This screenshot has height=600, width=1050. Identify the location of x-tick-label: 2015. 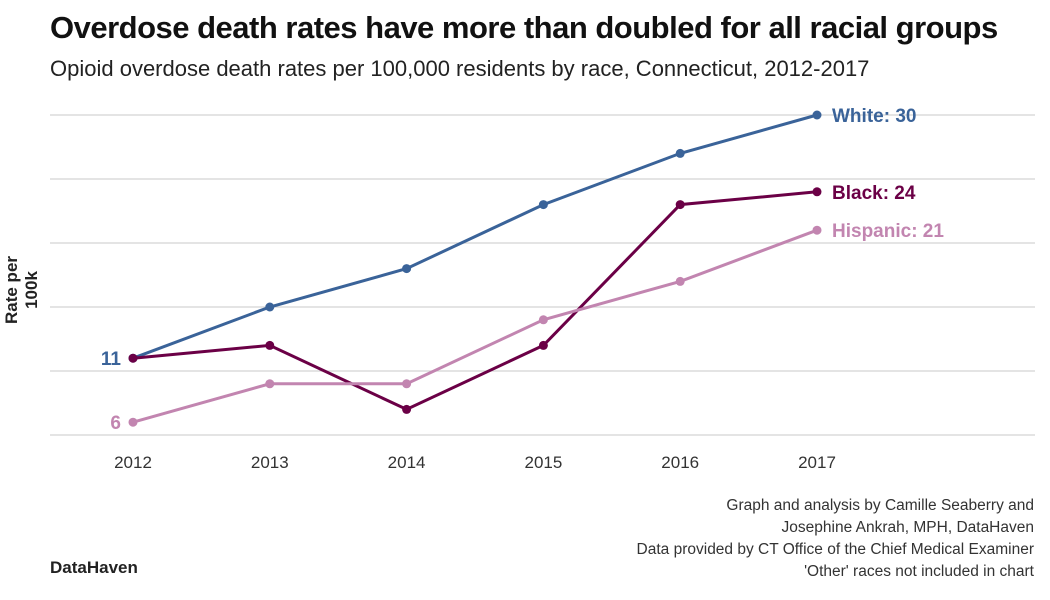
(543, 462).